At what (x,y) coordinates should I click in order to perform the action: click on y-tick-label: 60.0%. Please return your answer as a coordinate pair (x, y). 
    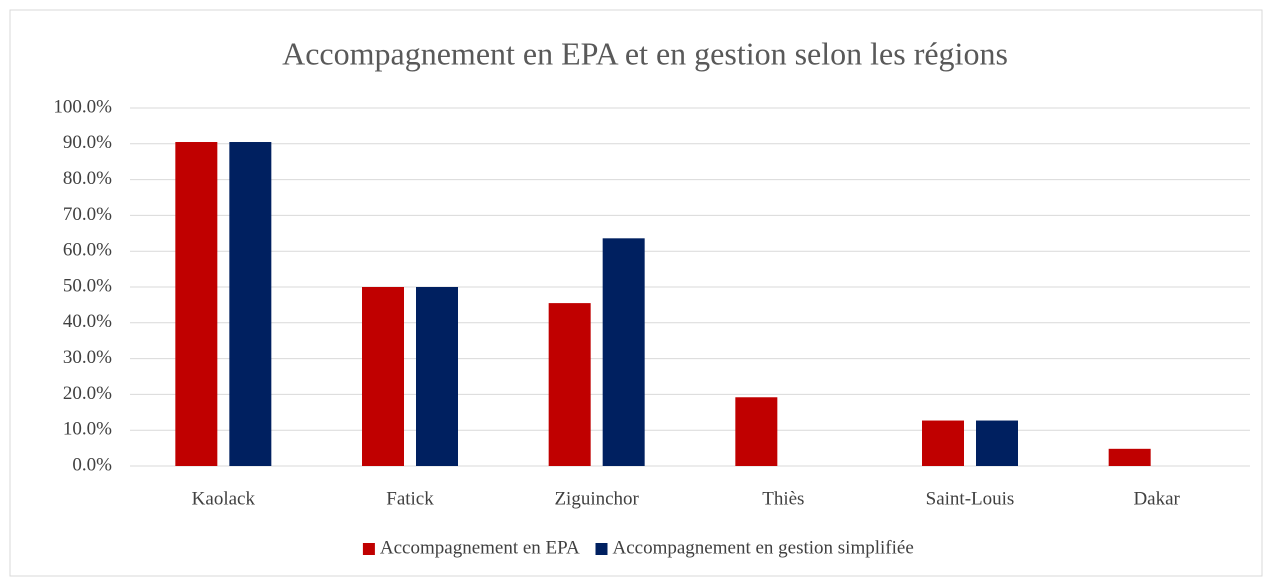
    Looking at the image, I should click on (87, 250).